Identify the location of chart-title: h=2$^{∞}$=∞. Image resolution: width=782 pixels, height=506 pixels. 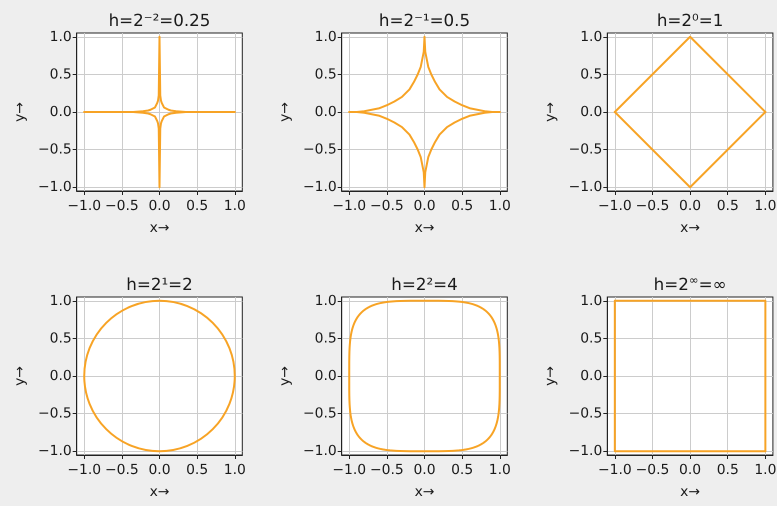
(690, 283).